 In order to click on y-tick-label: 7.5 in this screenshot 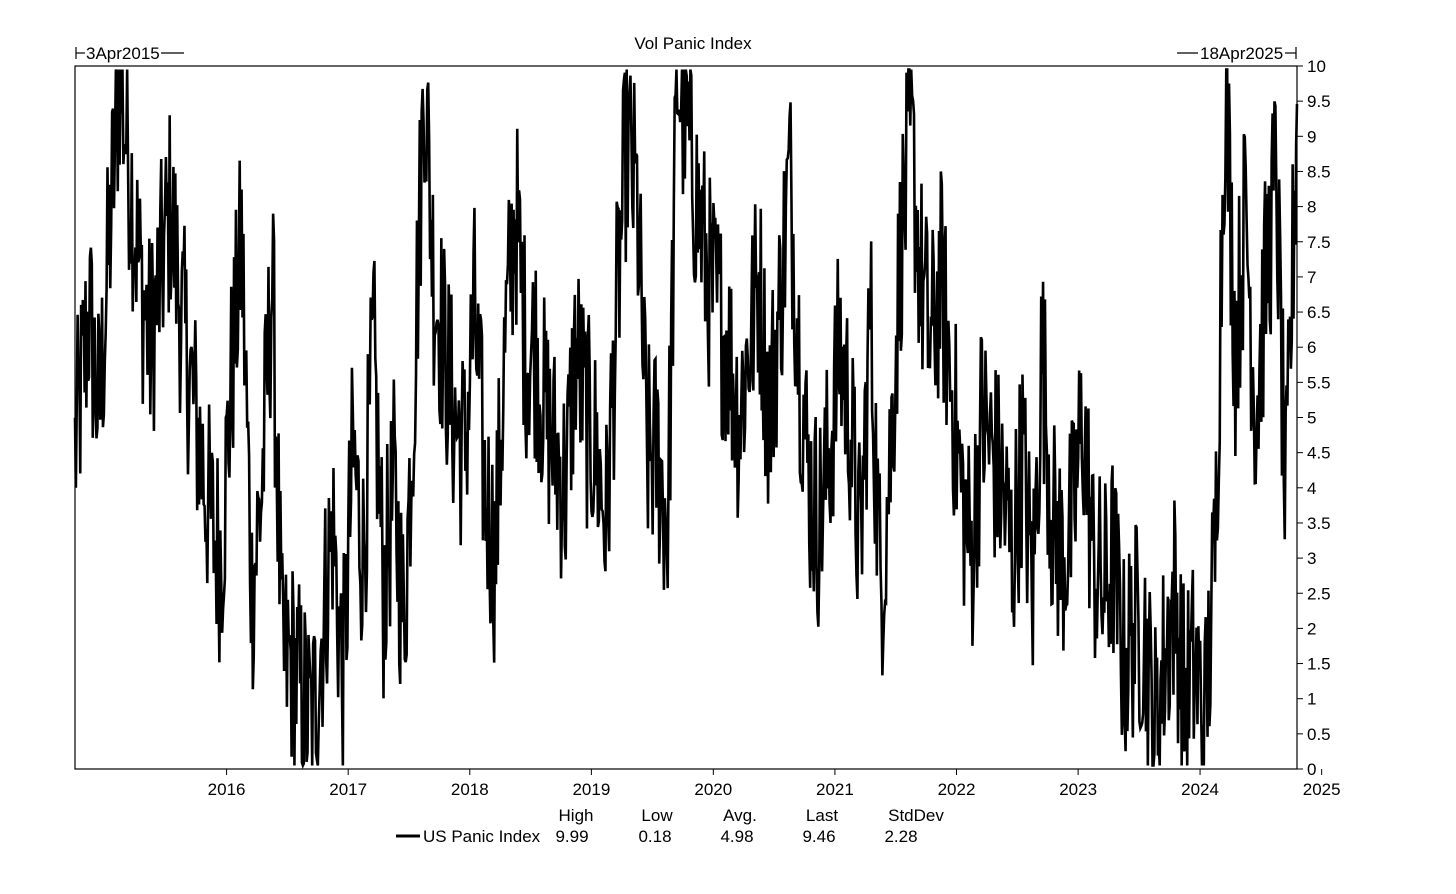, I will do `click(1319, 242)`.